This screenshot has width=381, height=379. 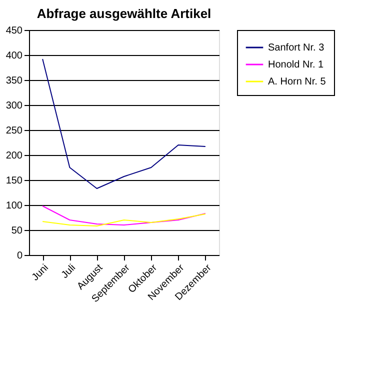 I want to click on legend-label: A. Horn Nr. 5, so click(x=297, y=82).